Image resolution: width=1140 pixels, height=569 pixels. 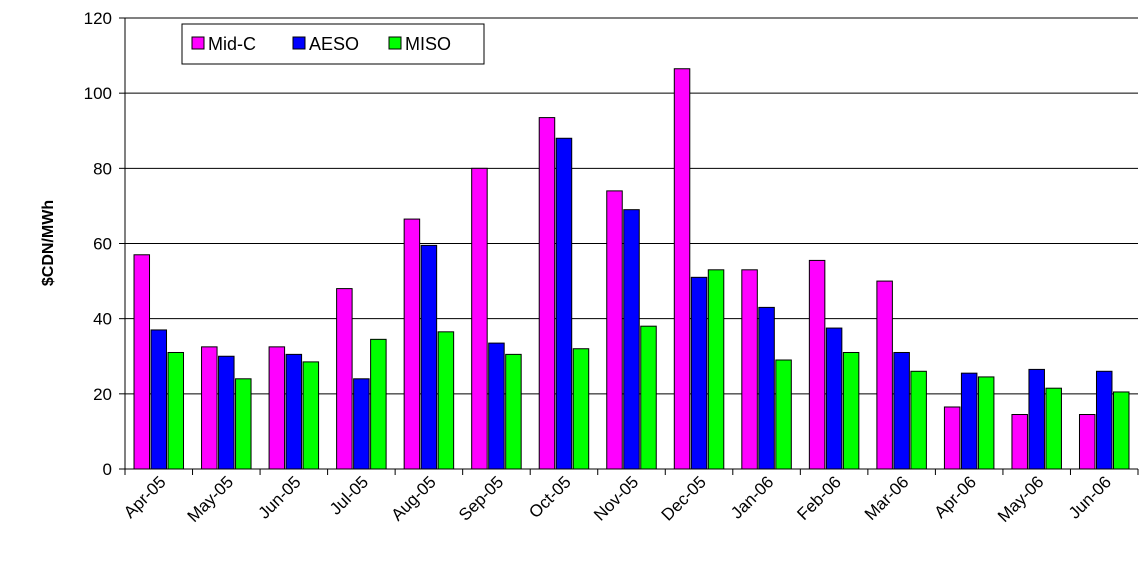 What do you see at coordinates (349, 495) in the screenshot?
I see `x-tick-label: Jul-05` at bounding box center [349, 495].